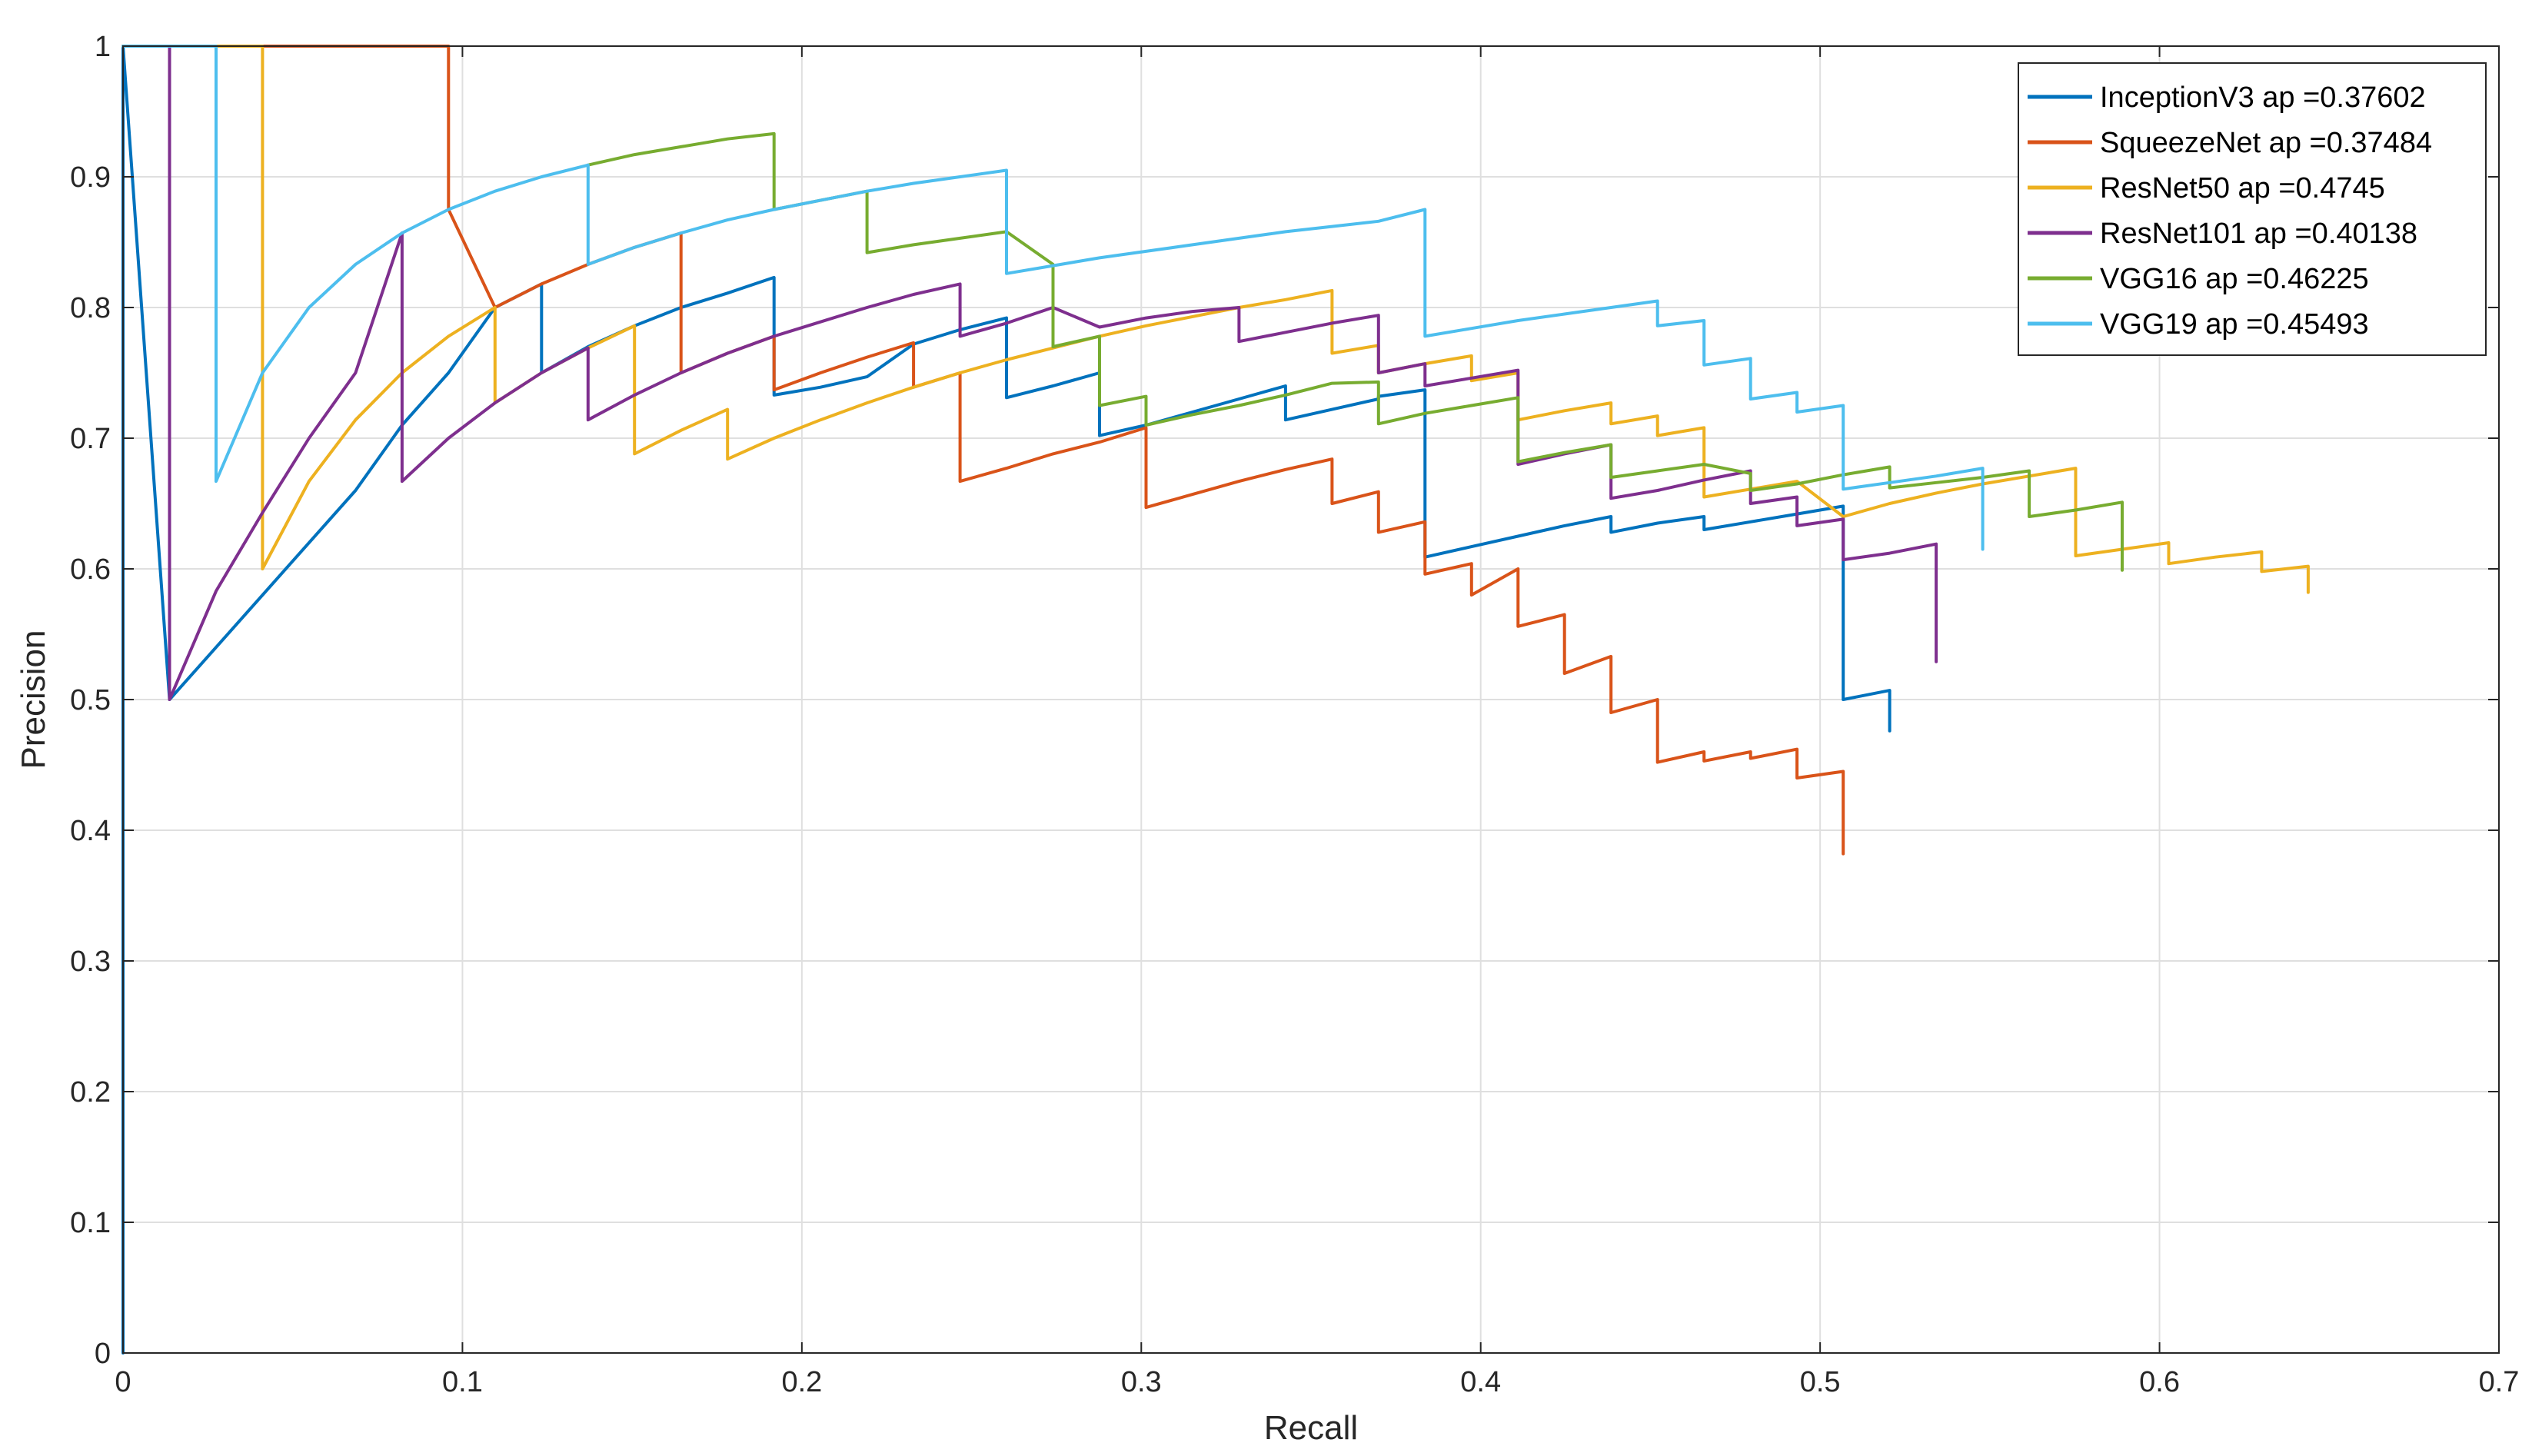 The height and width of the screenshot is (1456, 2542). Describe the element at coordinates (1480, 1382) in the screenshot. I see `x-tick-label: 0.4` at that location.